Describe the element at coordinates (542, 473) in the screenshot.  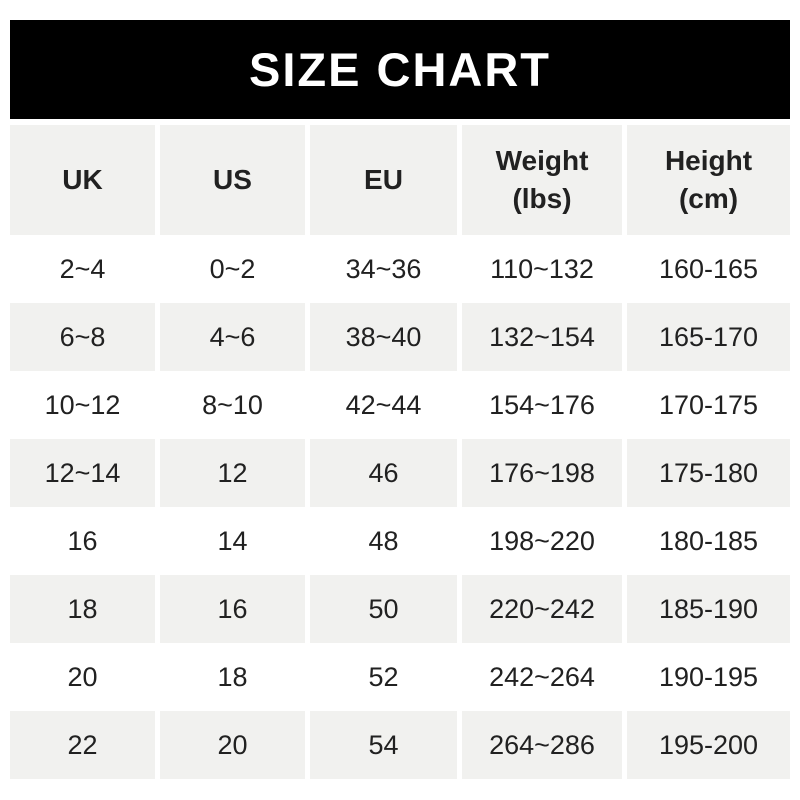
I see `table-cell: 176~198` at that location.